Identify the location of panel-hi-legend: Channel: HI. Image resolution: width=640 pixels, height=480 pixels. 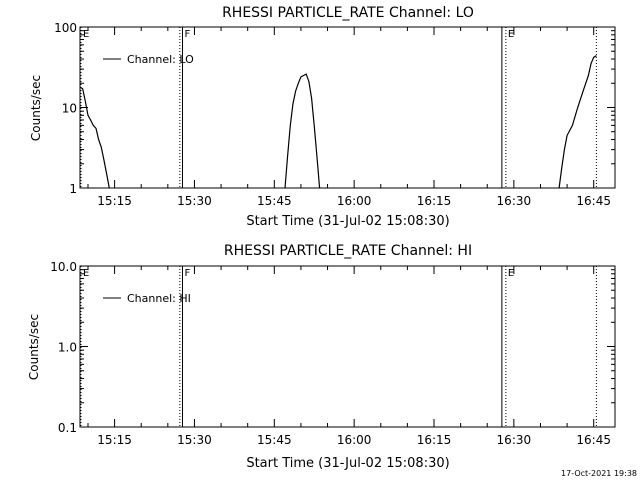
(147, 298).